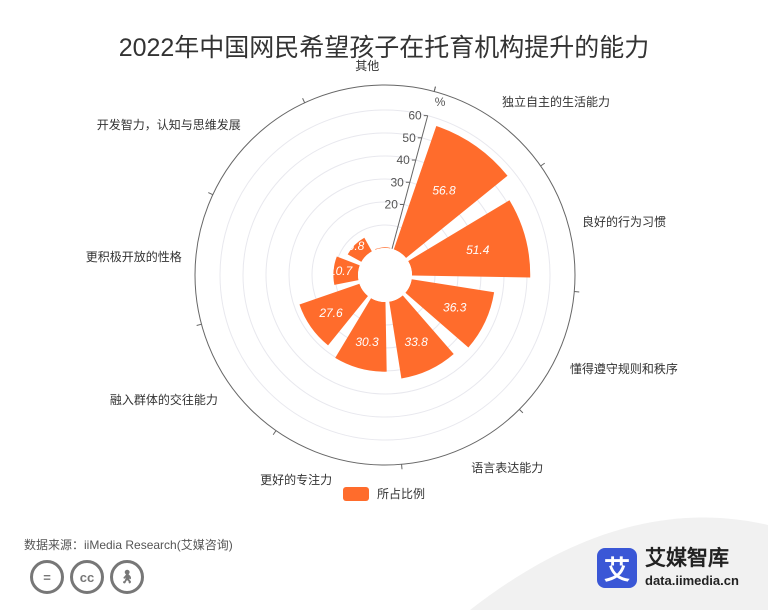 The width and height of the screenshot is (768, 610). I want to click on radial-tick-label: 20, so click(392, 204).